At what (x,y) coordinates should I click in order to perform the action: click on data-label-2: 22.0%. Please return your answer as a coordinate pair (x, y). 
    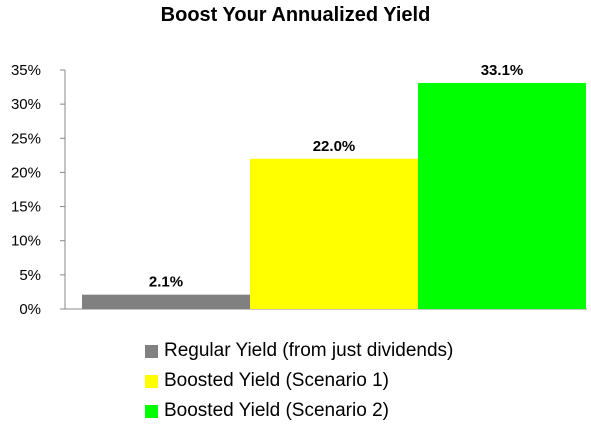
    Looking at the image, I should click on (334, 146).